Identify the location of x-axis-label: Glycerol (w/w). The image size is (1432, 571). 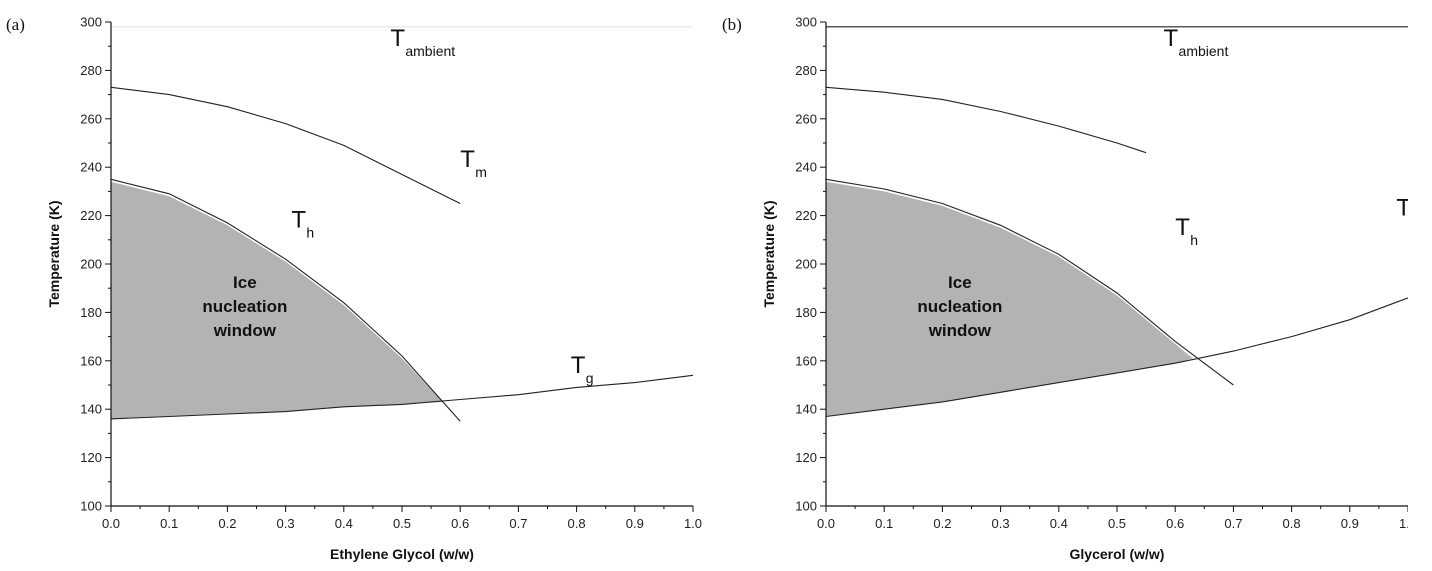
(1117, 554).